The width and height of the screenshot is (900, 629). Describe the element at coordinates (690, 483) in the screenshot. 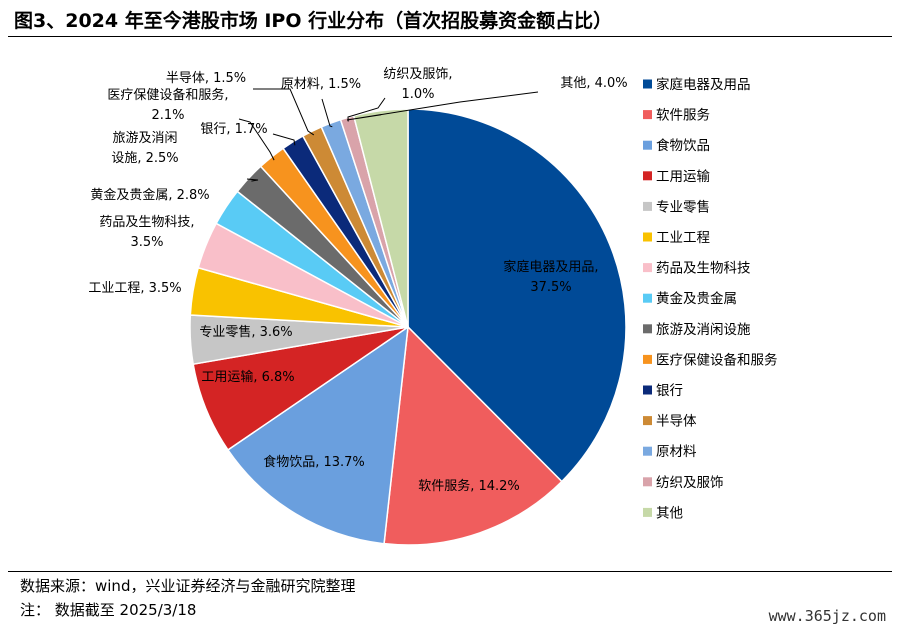

I see `legend-label: 纺织及服饰` at that location.